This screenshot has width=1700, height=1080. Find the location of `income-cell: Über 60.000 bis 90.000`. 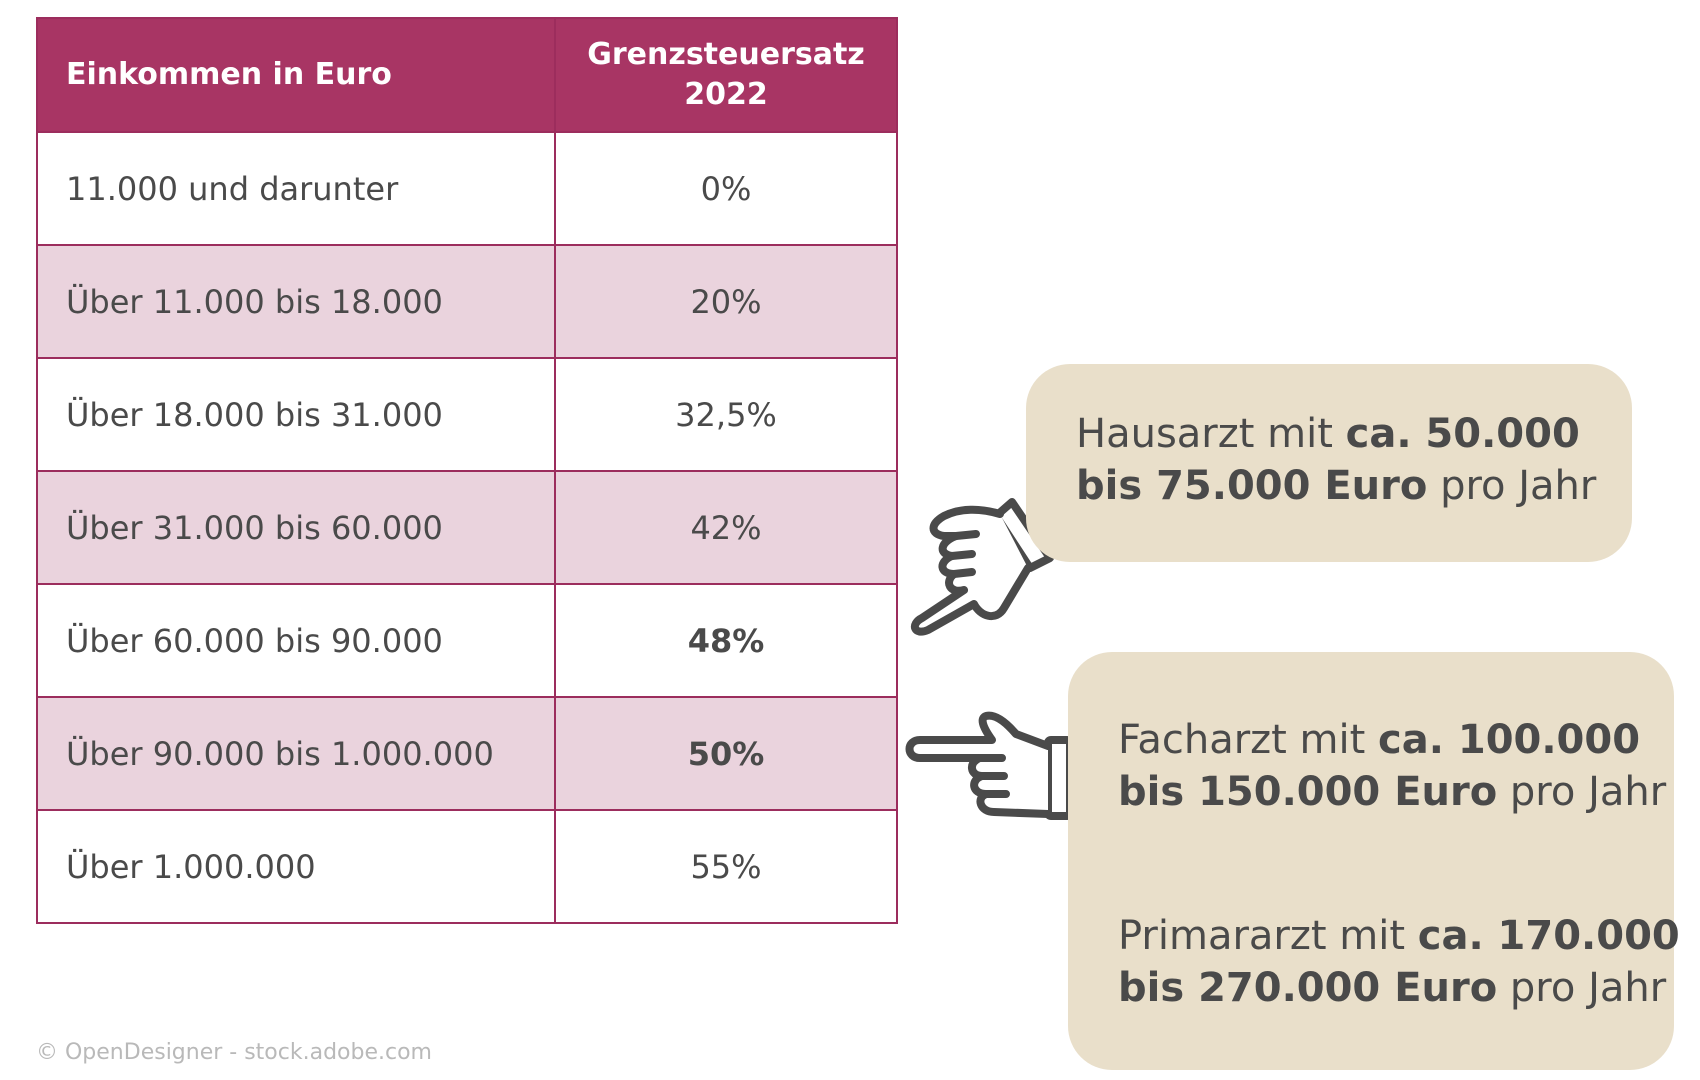

income-cell: Über 60.000 bis 90.000 is located at coordinates (296, 640).